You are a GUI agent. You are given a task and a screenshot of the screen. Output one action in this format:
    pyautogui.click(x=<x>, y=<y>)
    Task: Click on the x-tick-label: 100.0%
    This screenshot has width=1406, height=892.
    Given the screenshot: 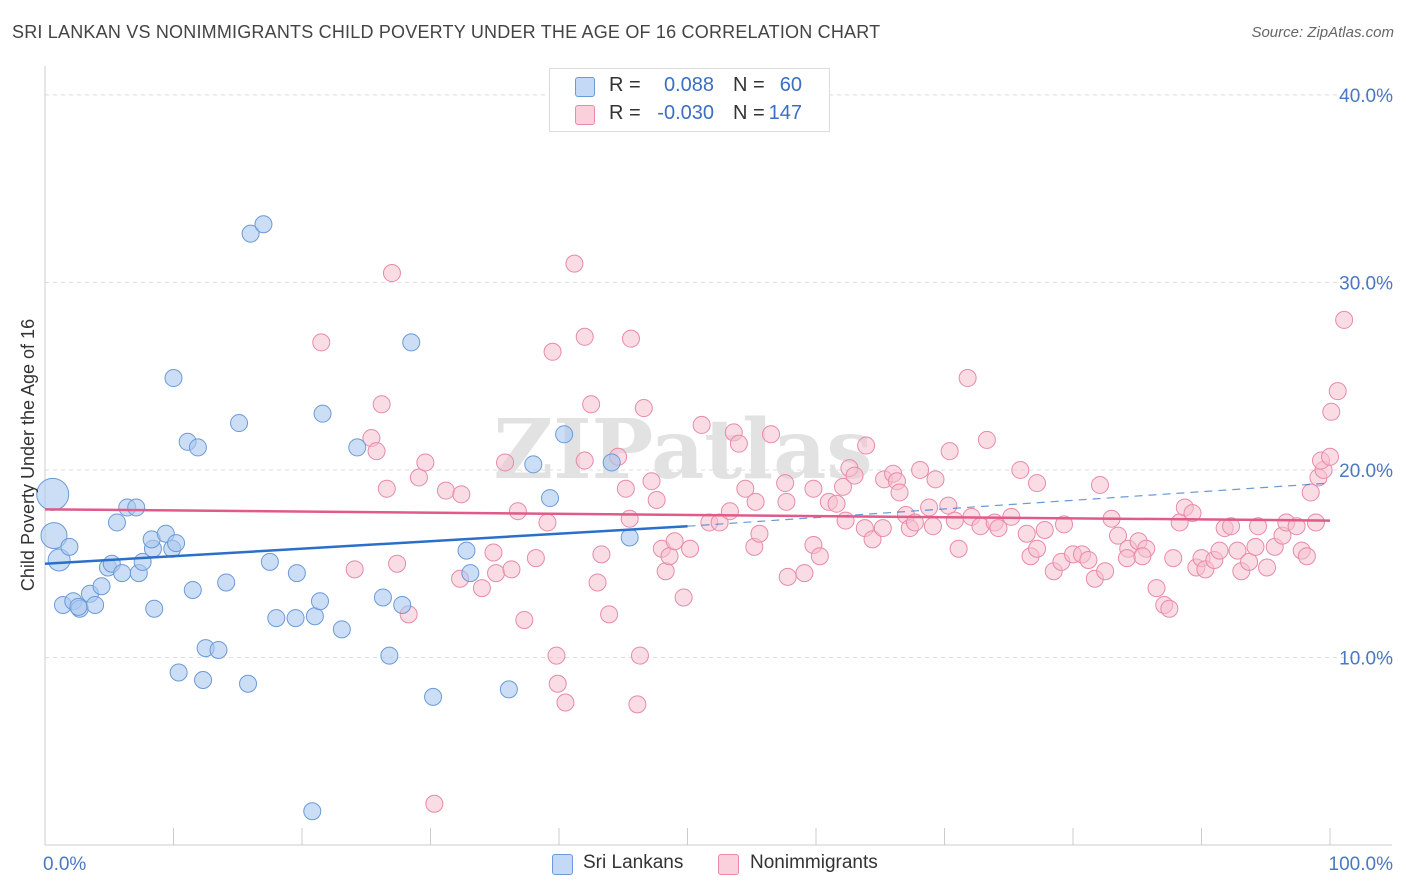 What is the action you would take?
    pyautogui.click(x=1361, y=864)
    